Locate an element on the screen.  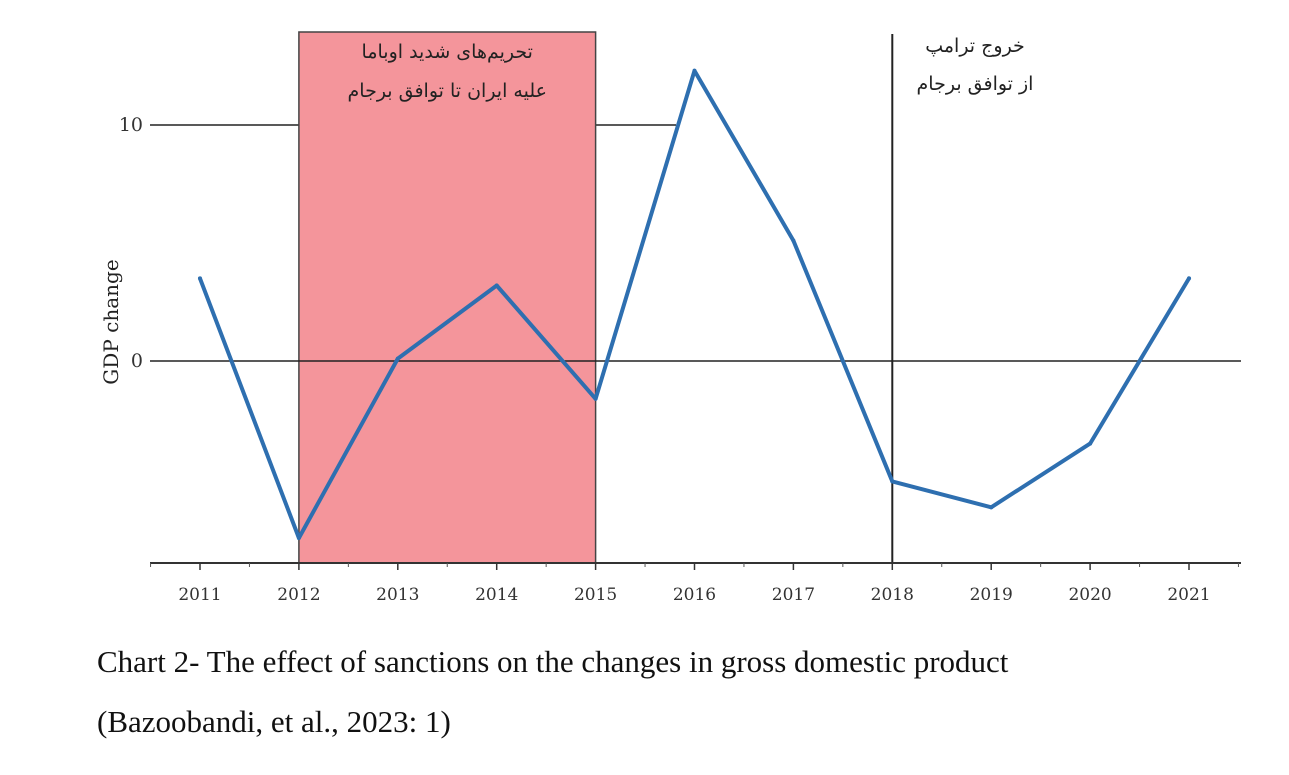
x-tick-label: 2011 is located at coordinates (199, 595).